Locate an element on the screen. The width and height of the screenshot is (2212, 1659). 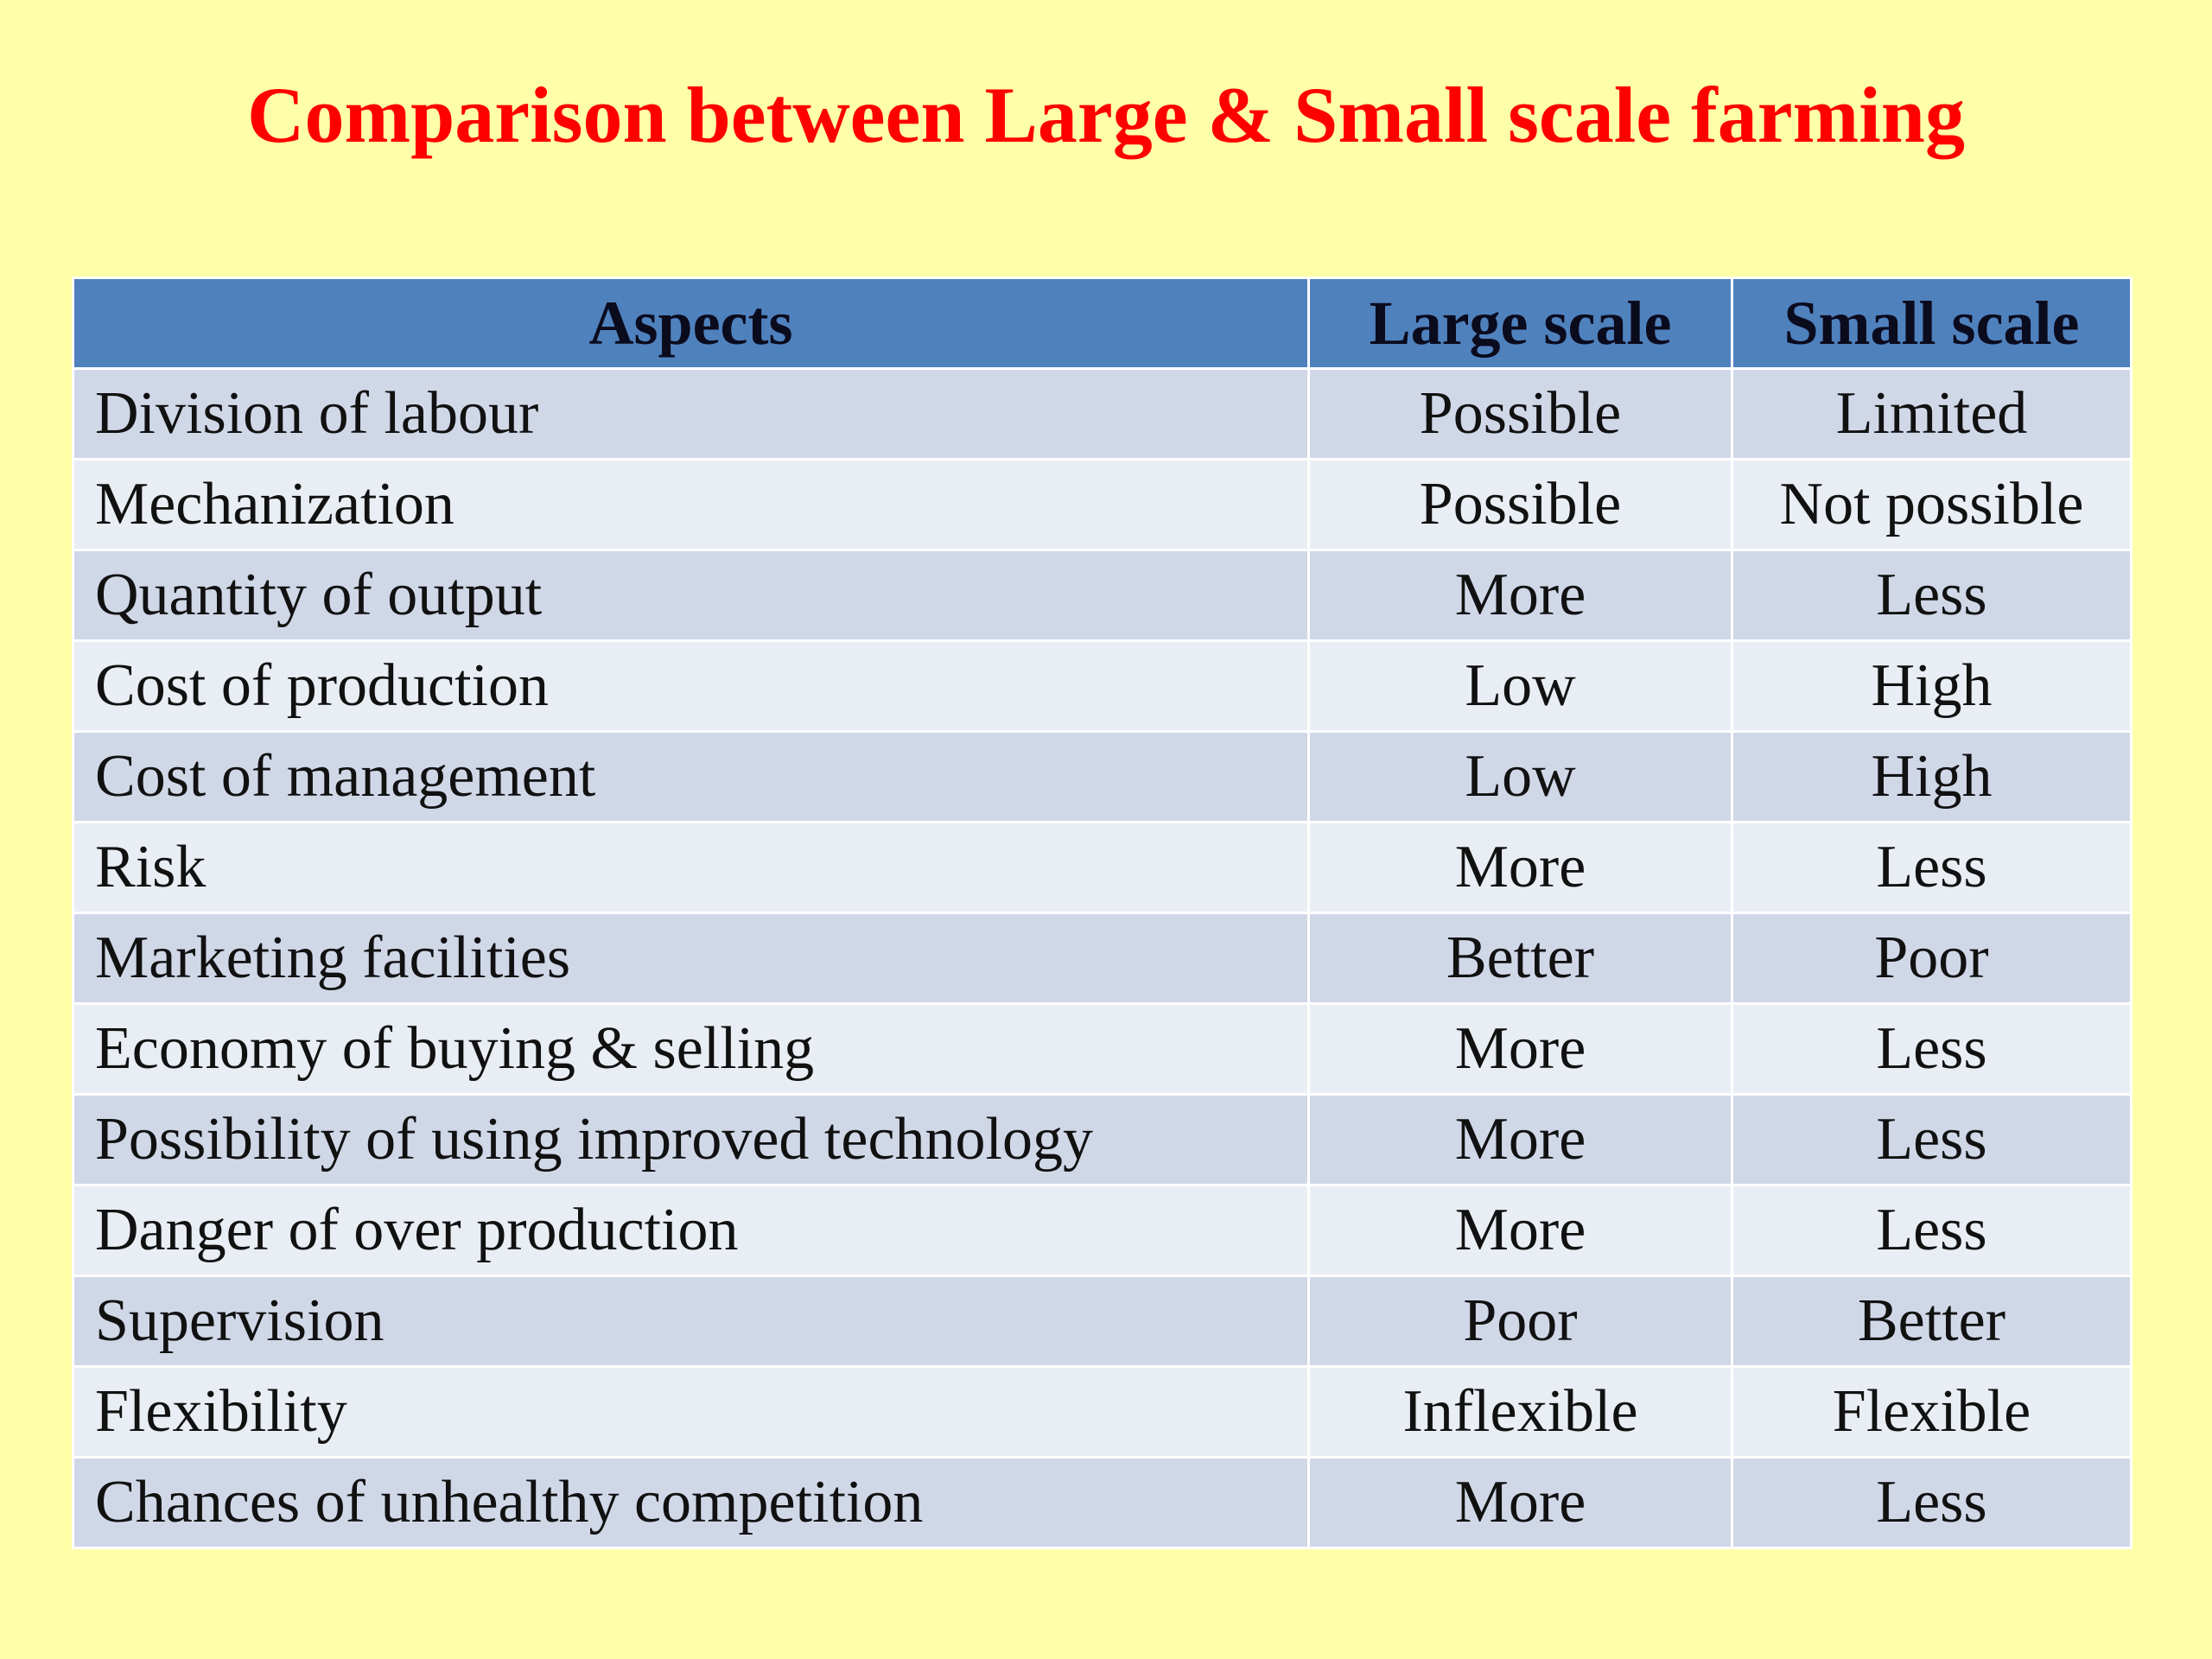
small-scale-cell: Flexible is located at coordinates (1932, 1412).